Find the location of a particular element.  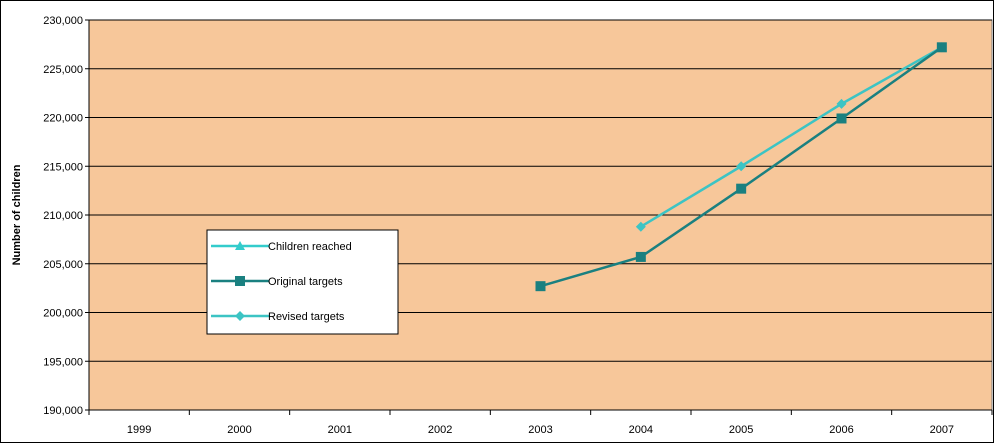

y-tick-label: 210,000 is located at coordinates (63, 216).